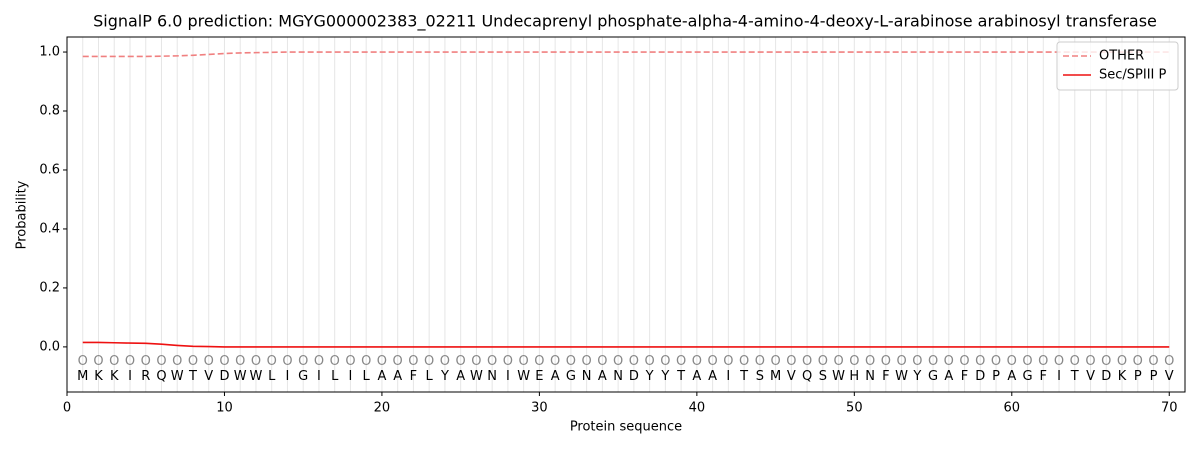 The width and height of the screenshot is (1200, 450). I want to click on legend-box, so click(1117, 66).